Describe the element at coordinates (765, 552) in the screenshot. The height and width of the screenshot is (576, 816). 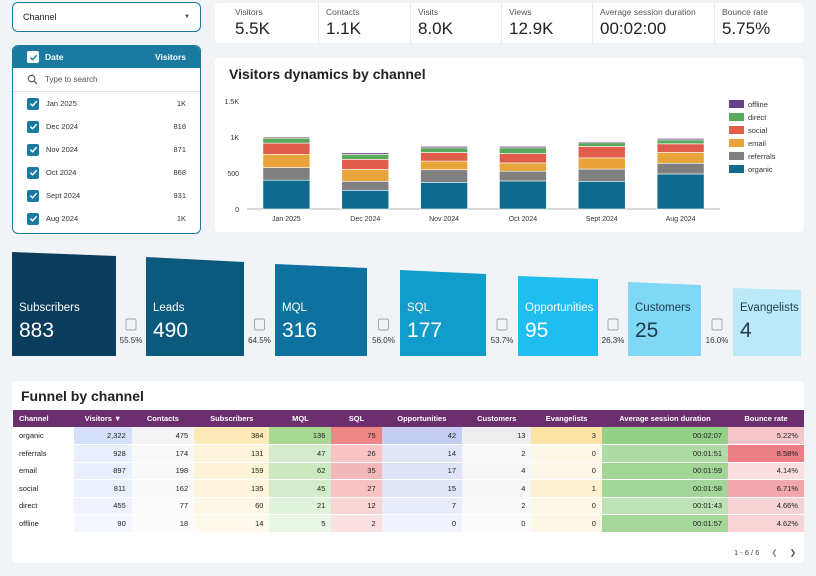
I see `pagination: 1 - 6 / 6 ❮ ❯` at that location.